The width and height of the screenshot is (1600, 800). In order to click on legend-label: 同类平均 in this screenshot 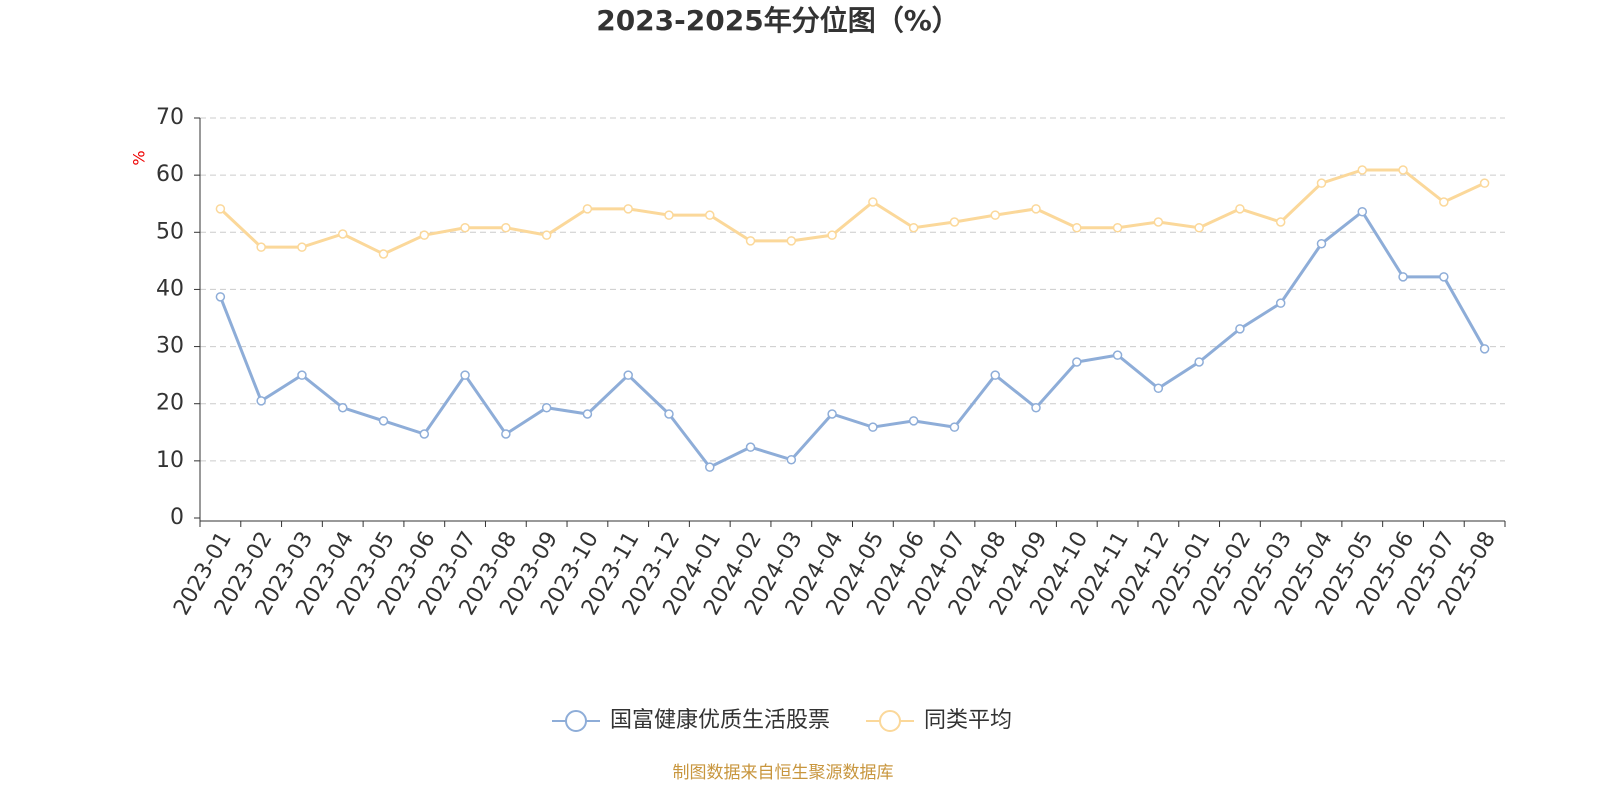, I will do `click(968, 720)`.